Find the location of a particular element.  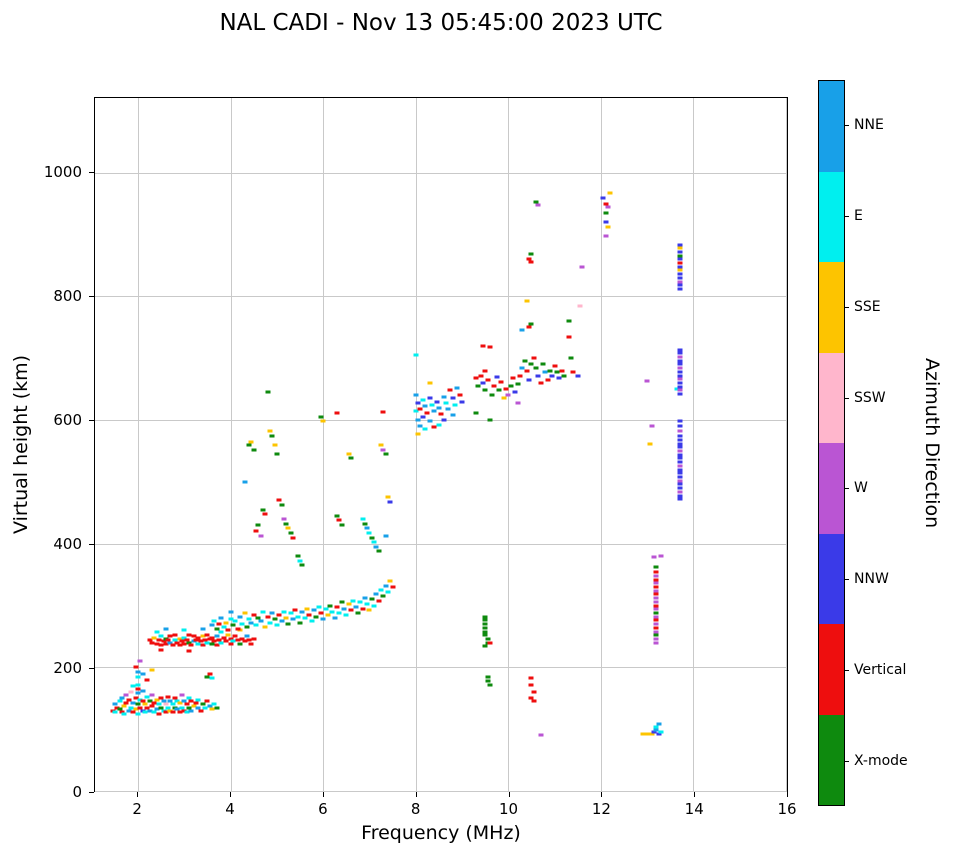

y-tick-label: 400 is located at coordinates (67, 544).